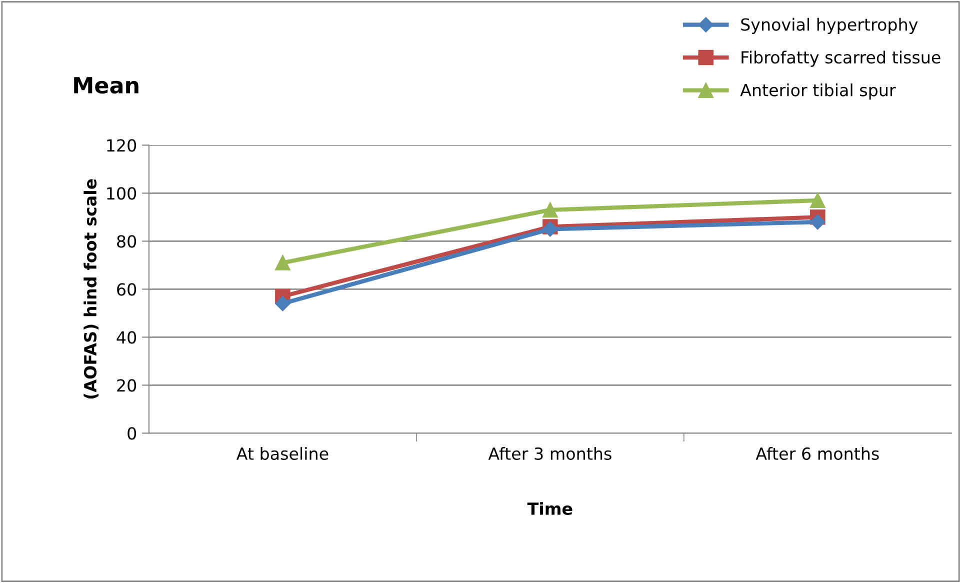 The image size is (961, 583). Describe the element at coordinates (126, 241) in the screenshot. I see `y-tick-label: 80` at that location.